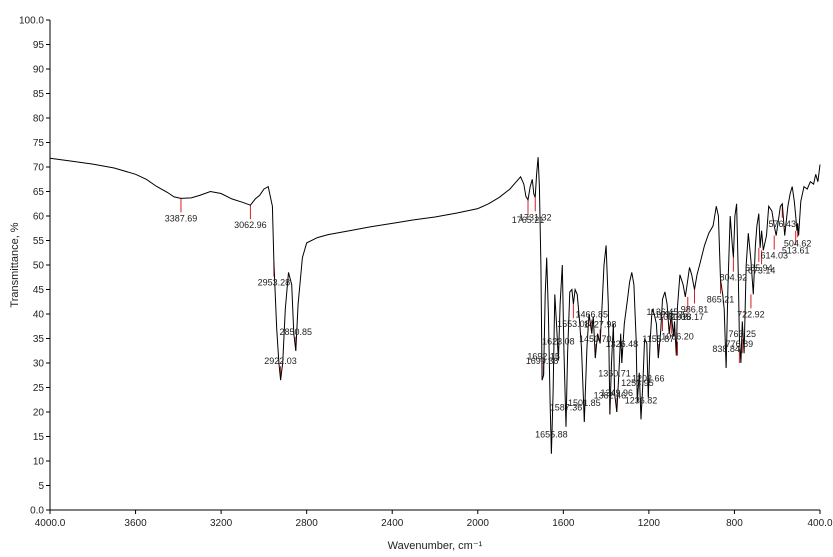  What do you see at coordinates (535, 217) in the screenshot?
I see `peak-label: 1731.32` at bounding box center [535, 217].